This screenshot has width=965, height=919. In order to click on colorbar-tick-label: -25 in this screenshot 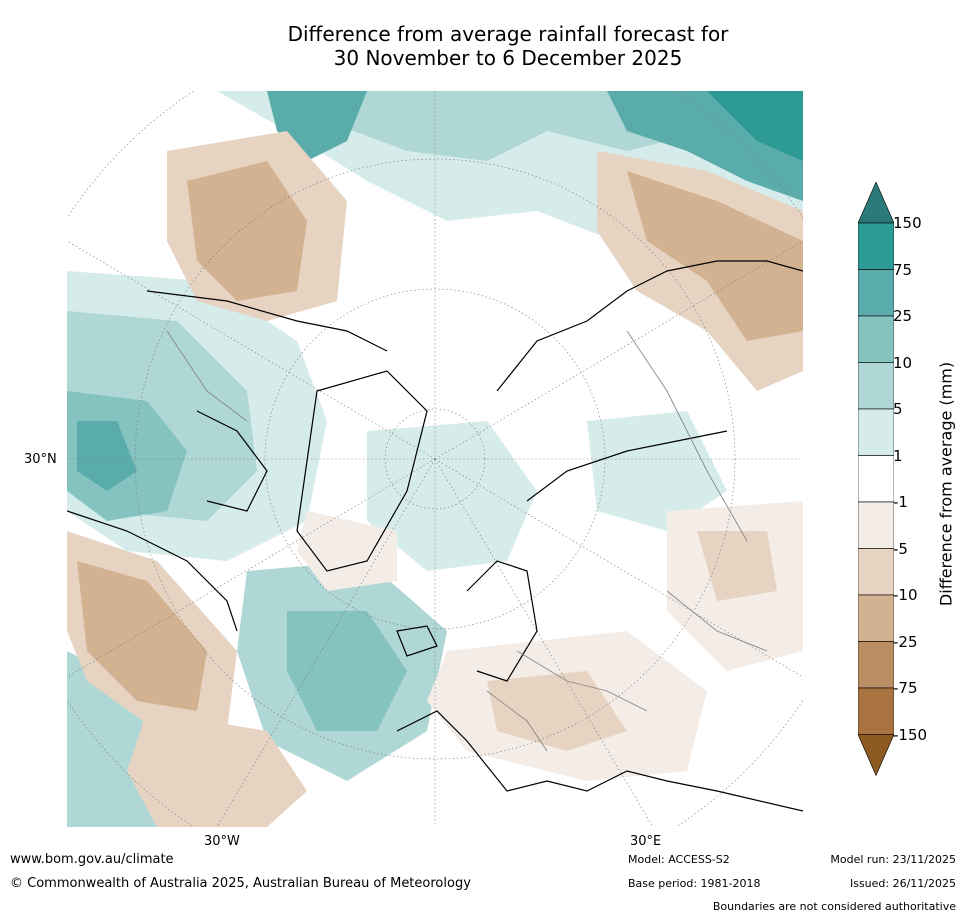, I will do `click(905, 641)`.